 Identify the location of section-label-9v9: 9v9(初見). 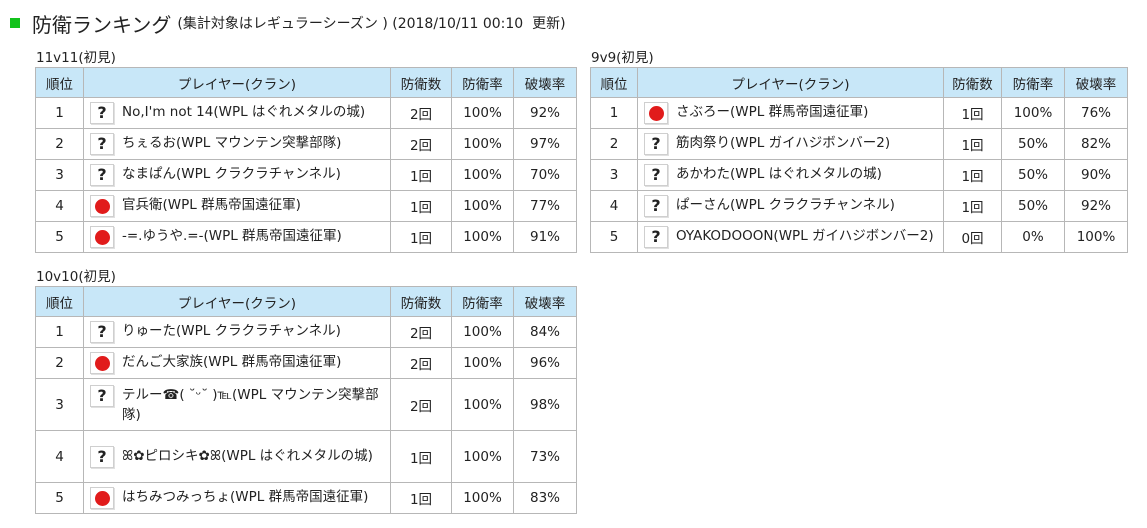
(622, 58).